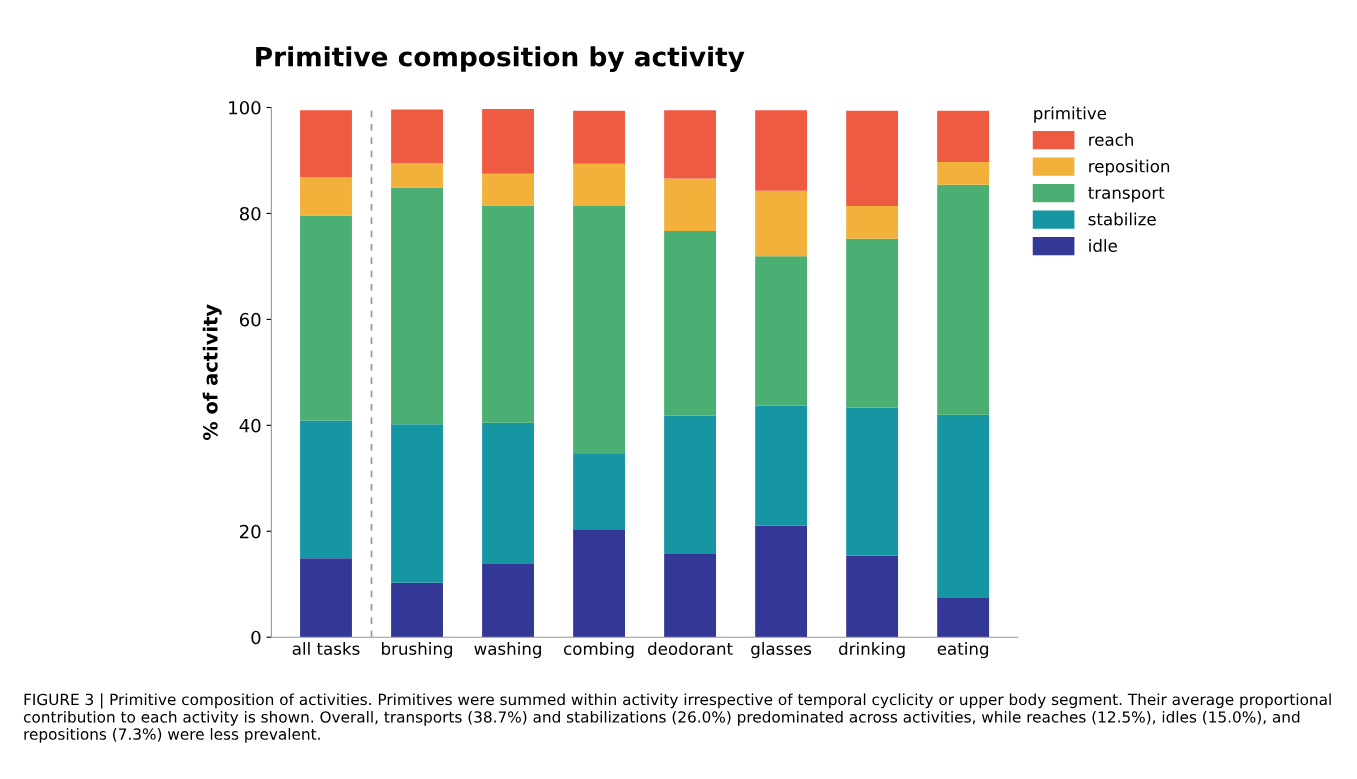 The height and width of the screenshot is (779, 1357). What do you see at coordinates (599, 650) in the screenshot?
I see `x-tick-label: combing` at bounding box center [599, 650].